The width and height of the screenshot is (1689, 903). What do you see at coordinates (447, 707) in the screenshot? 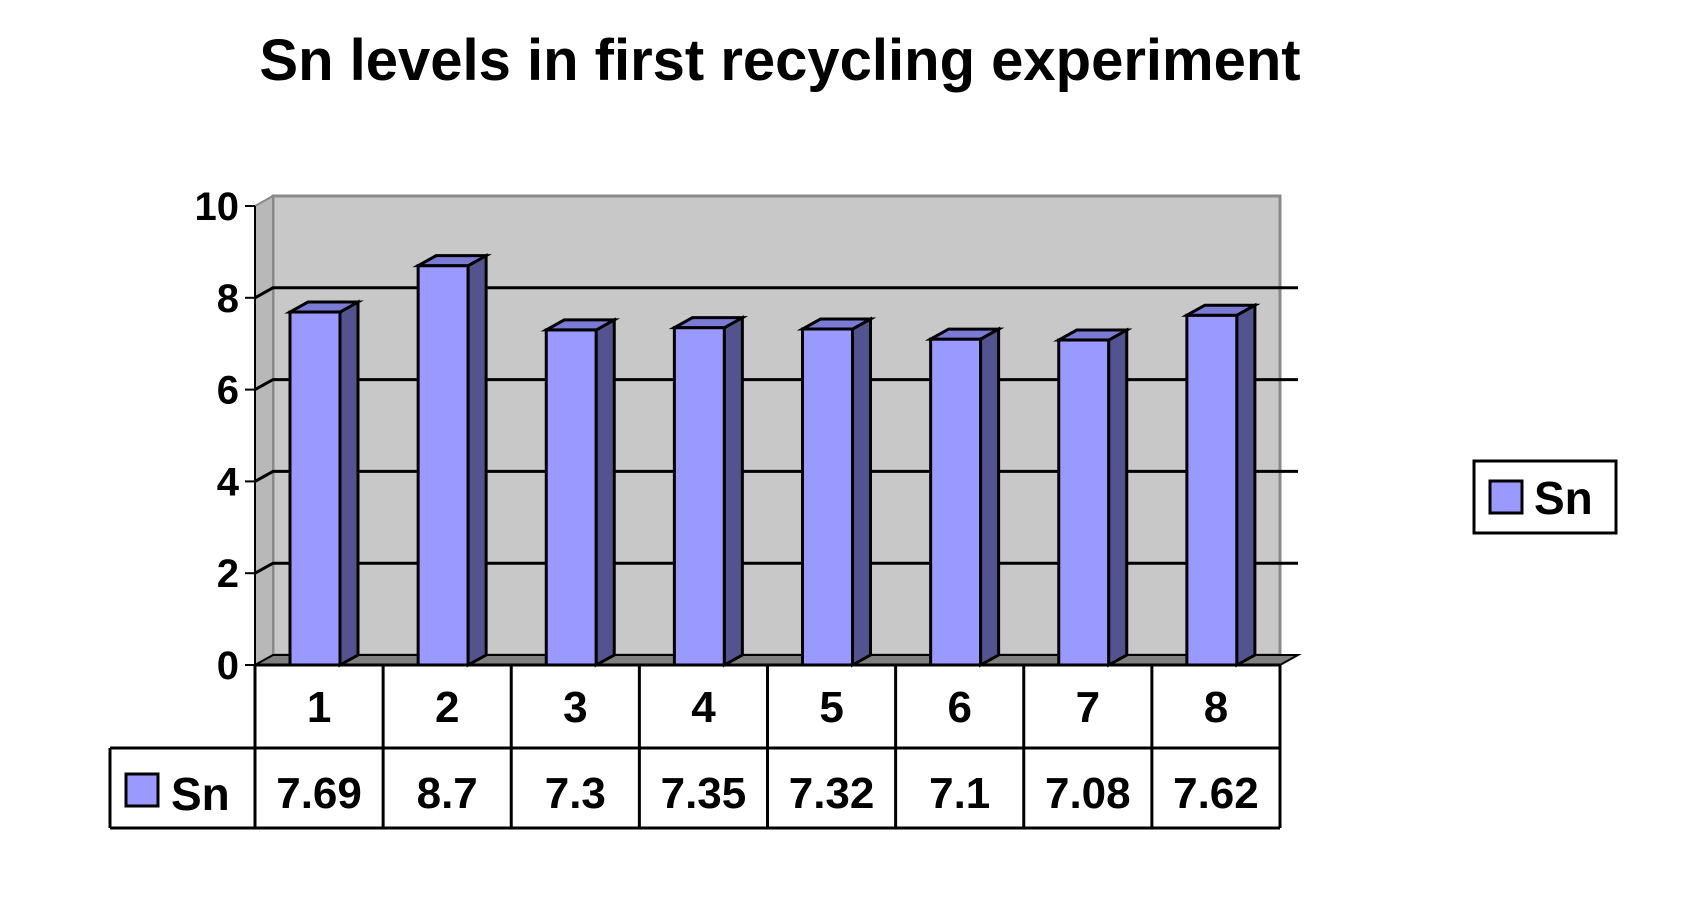
I see `x-tick-label: 2` at bounding box center [447, 707].